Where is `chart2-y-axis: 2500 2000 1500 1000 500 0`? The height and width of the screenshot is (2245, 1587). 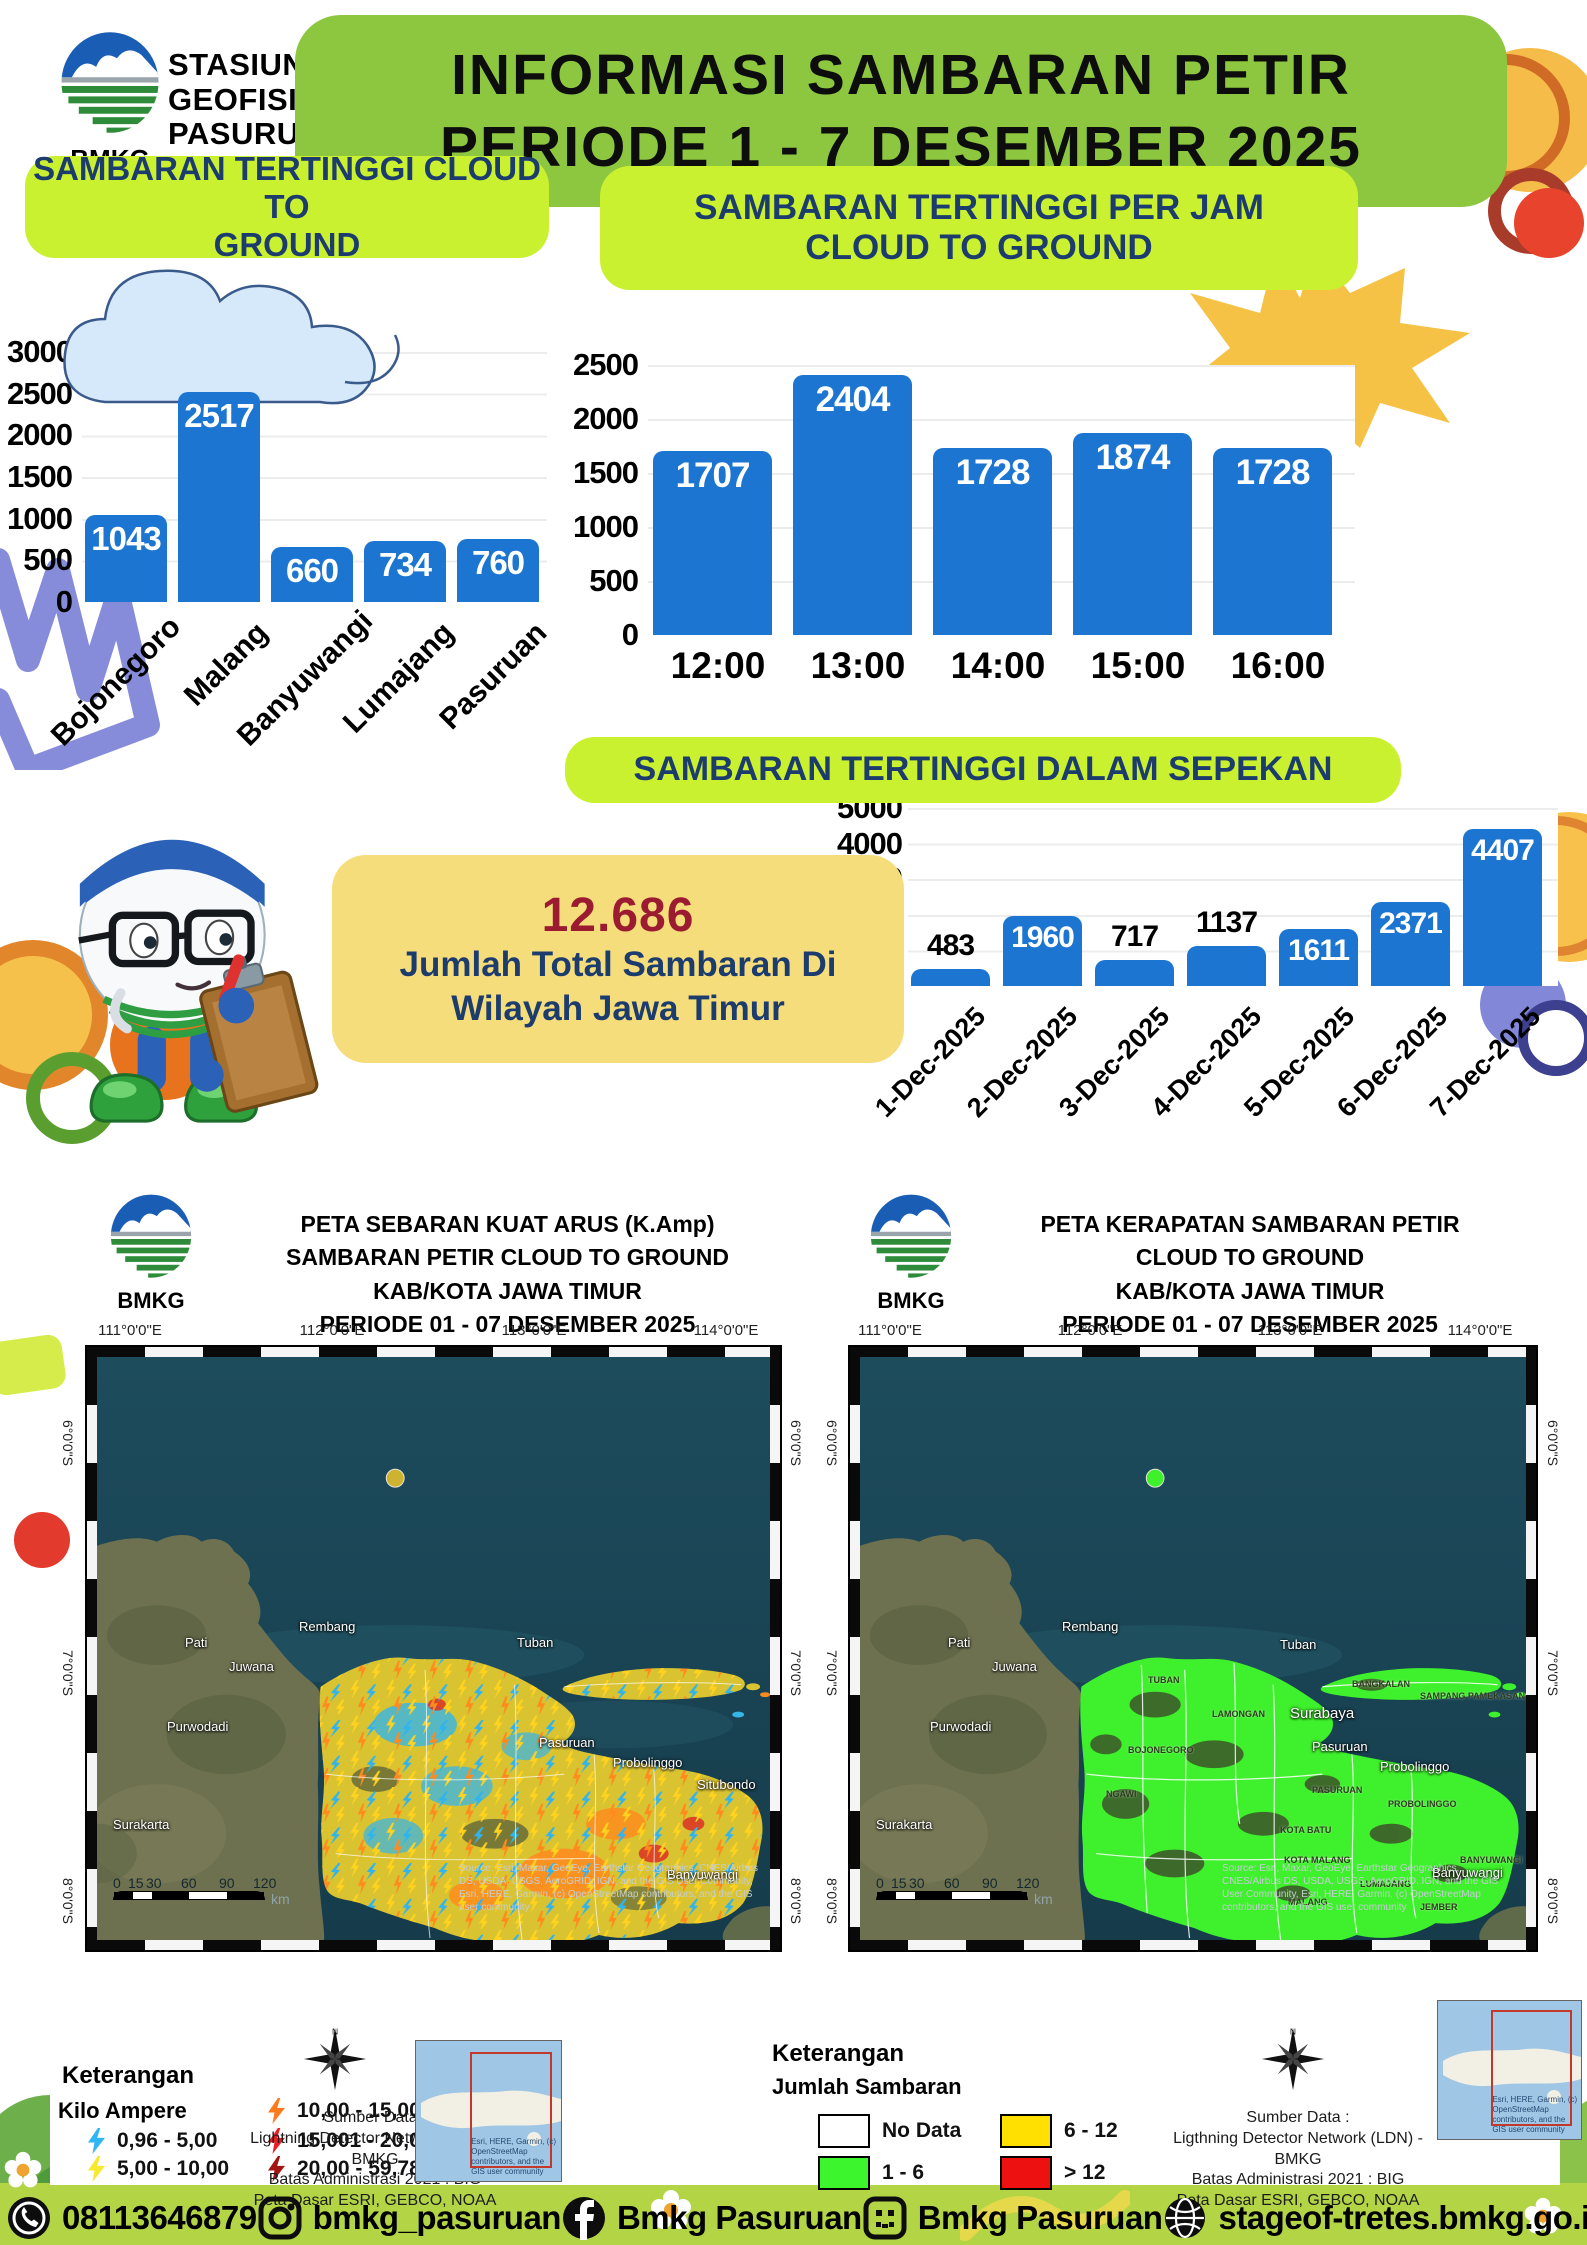
chart2-y-axis: 2500 2000 1500 1000 500 0 is located at coordinates (606, 499).